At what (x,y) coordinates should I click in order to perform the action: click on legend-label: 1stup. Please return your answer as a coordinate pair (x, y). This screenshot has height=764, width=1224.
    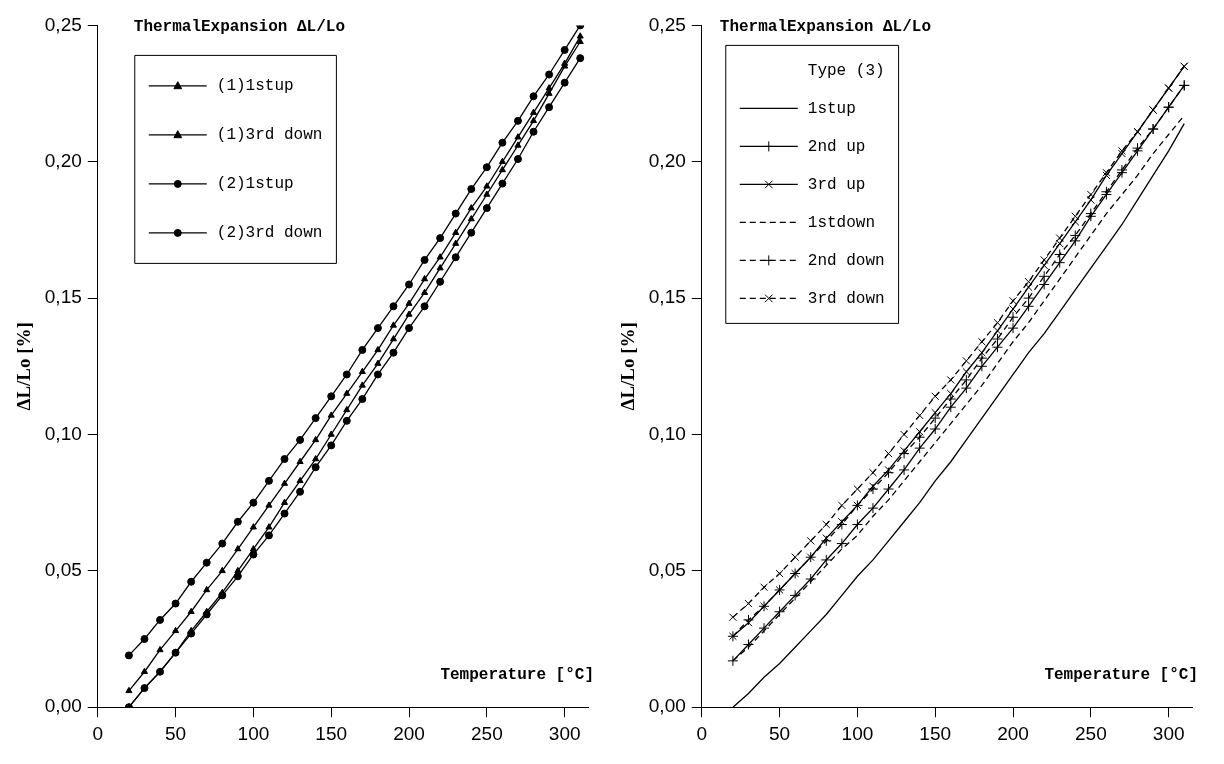
    Looking at the image, I should click on (831, 108).